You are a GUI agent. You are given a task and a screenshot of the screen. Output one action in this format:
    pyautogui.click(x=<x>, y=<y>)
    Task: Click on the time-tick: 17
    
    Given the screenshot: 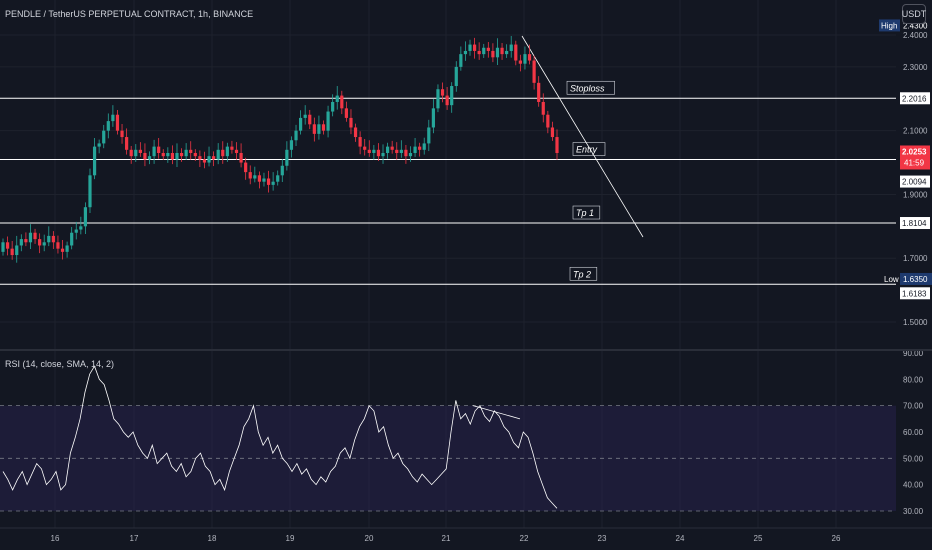 What is the action you would take?
    pyautogui.click(x=134, y=538)
    